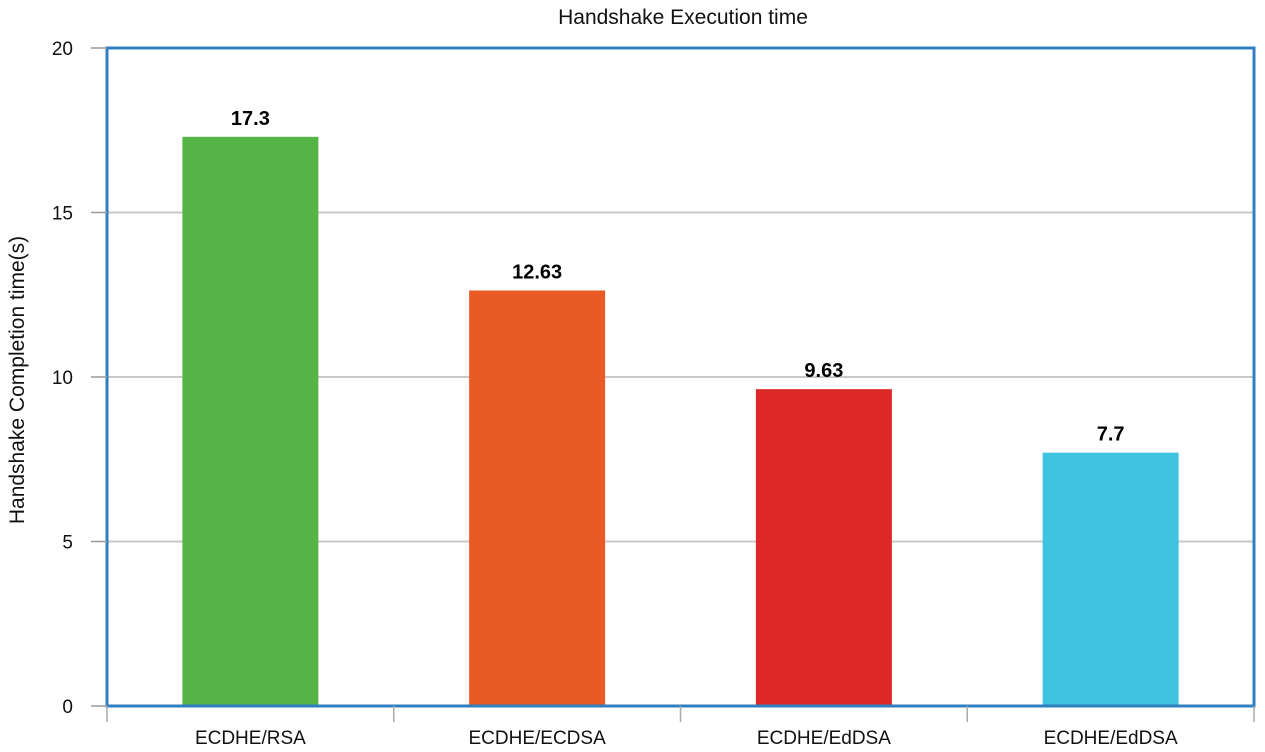 The width and height of the screenshot is (1265, 752). What do you see at coordinates (250, 119) in the screenshot?
I see `data-label: 17.3` at bounding box center [250, 119].